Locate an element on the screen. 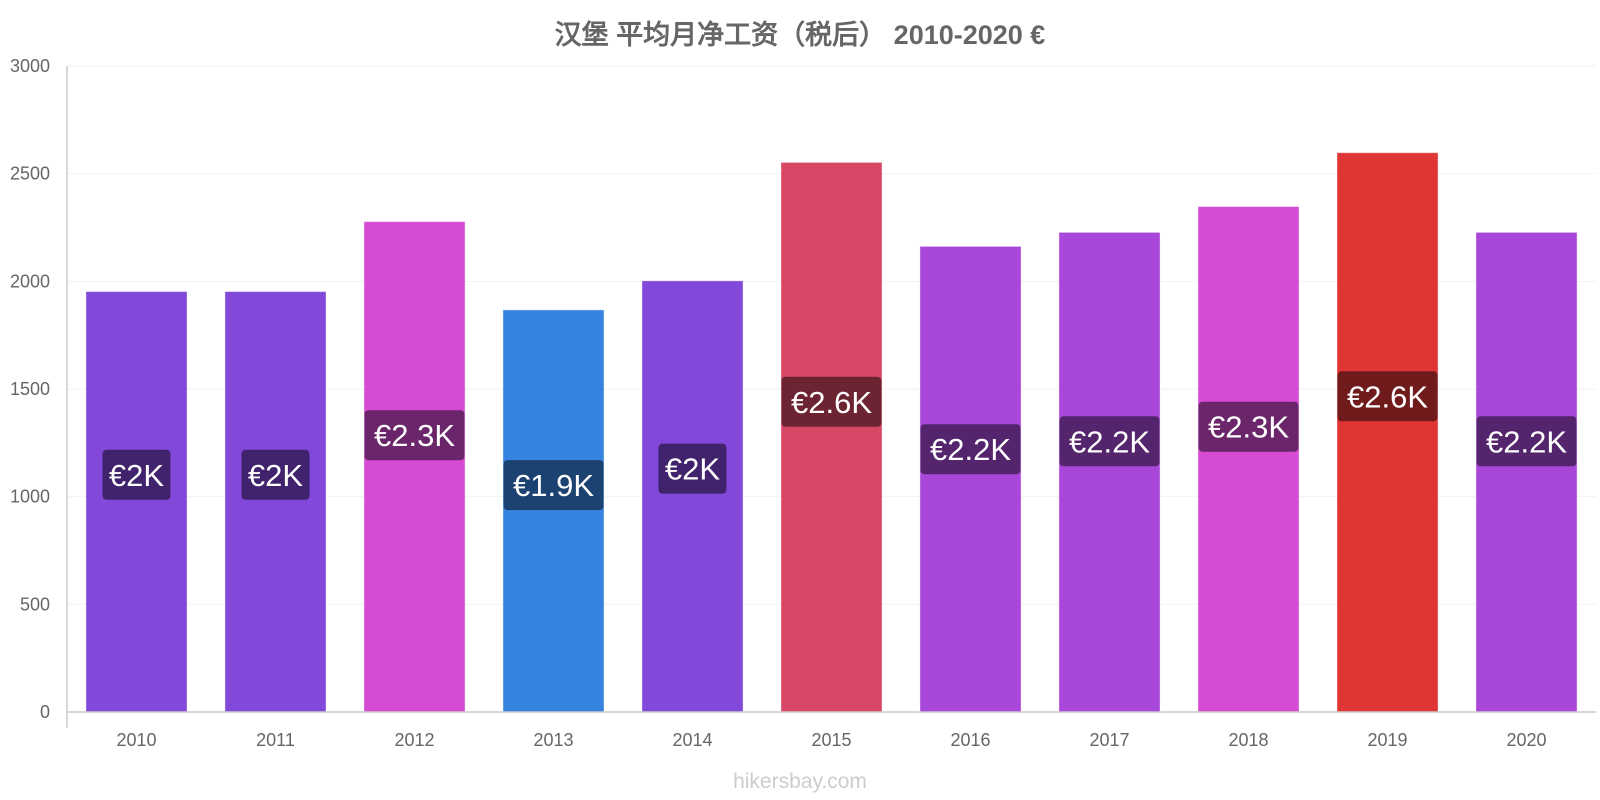 The width and height of the screenshot is (1600, 800). bar-2019 is located at coordinates (1387, 432).